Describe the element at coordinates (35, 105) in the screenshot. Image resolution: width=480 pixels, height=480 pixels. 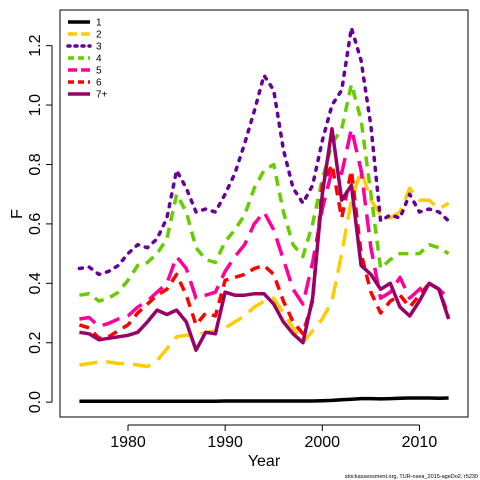
I see `y-tick-label: 1.0` at that location.